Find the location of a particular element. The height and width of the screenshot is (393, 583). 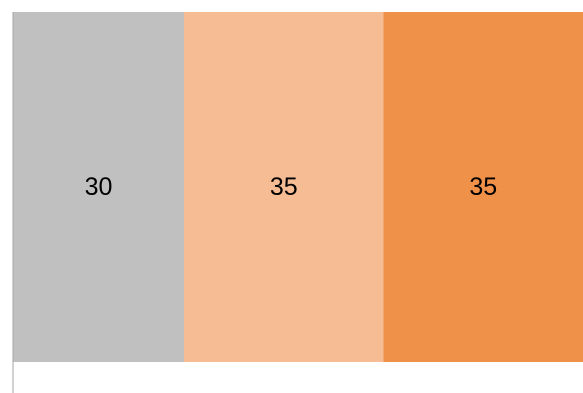

data-label-3: 35 is located at coordinates (483, 187).